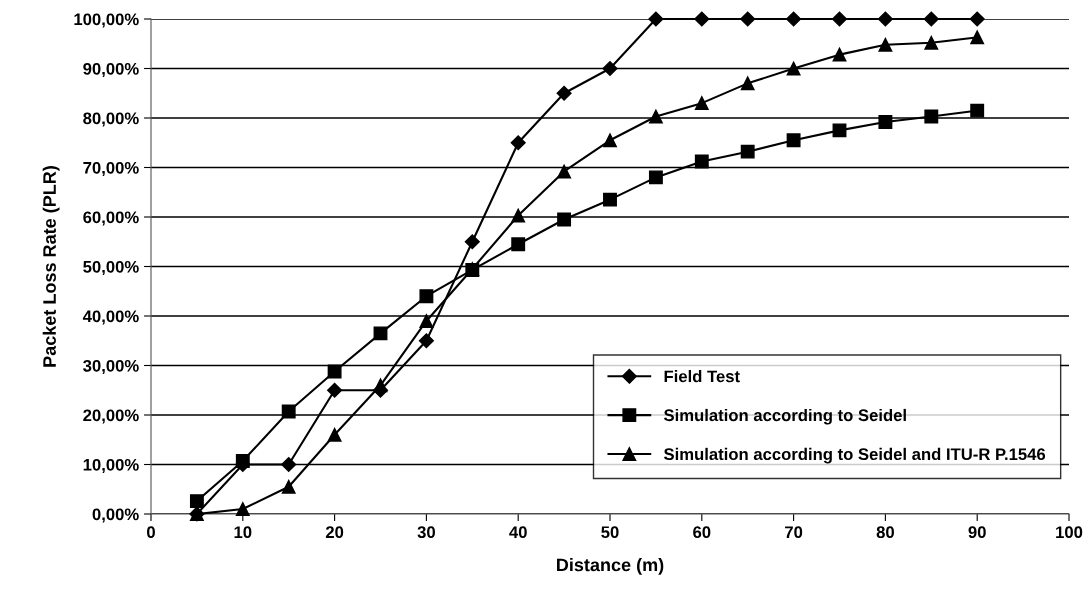 This screenshot has height=604, width=1091. I want to click on y-tick-label: 70,00%, so click(111, 169).